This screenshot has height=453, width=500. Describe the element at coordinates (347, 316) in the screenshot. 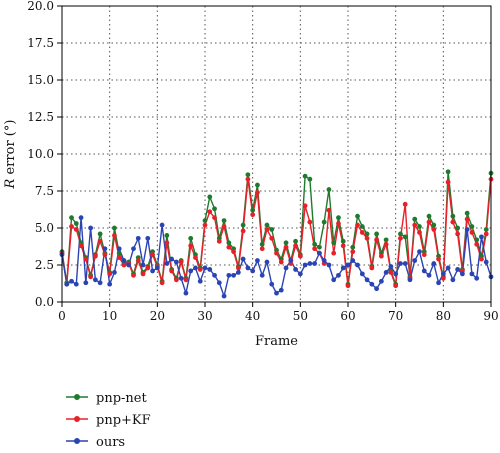

I see `x-tick-label: 60` at that location.